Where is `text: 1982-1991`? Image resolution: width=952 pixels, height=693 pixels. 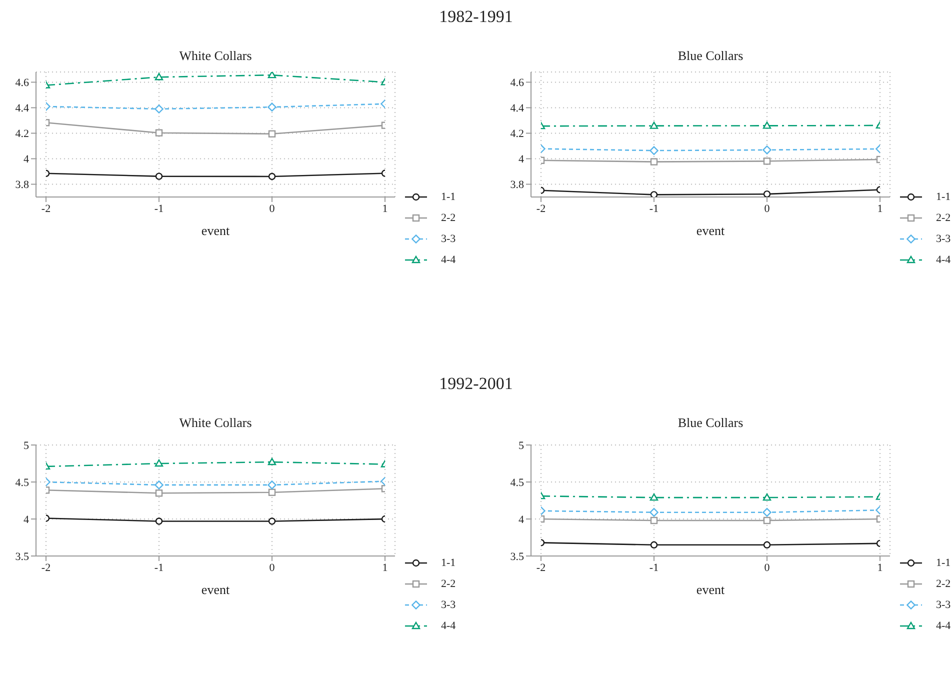 text: 1982-1991 is located at coordinates (476, 16).